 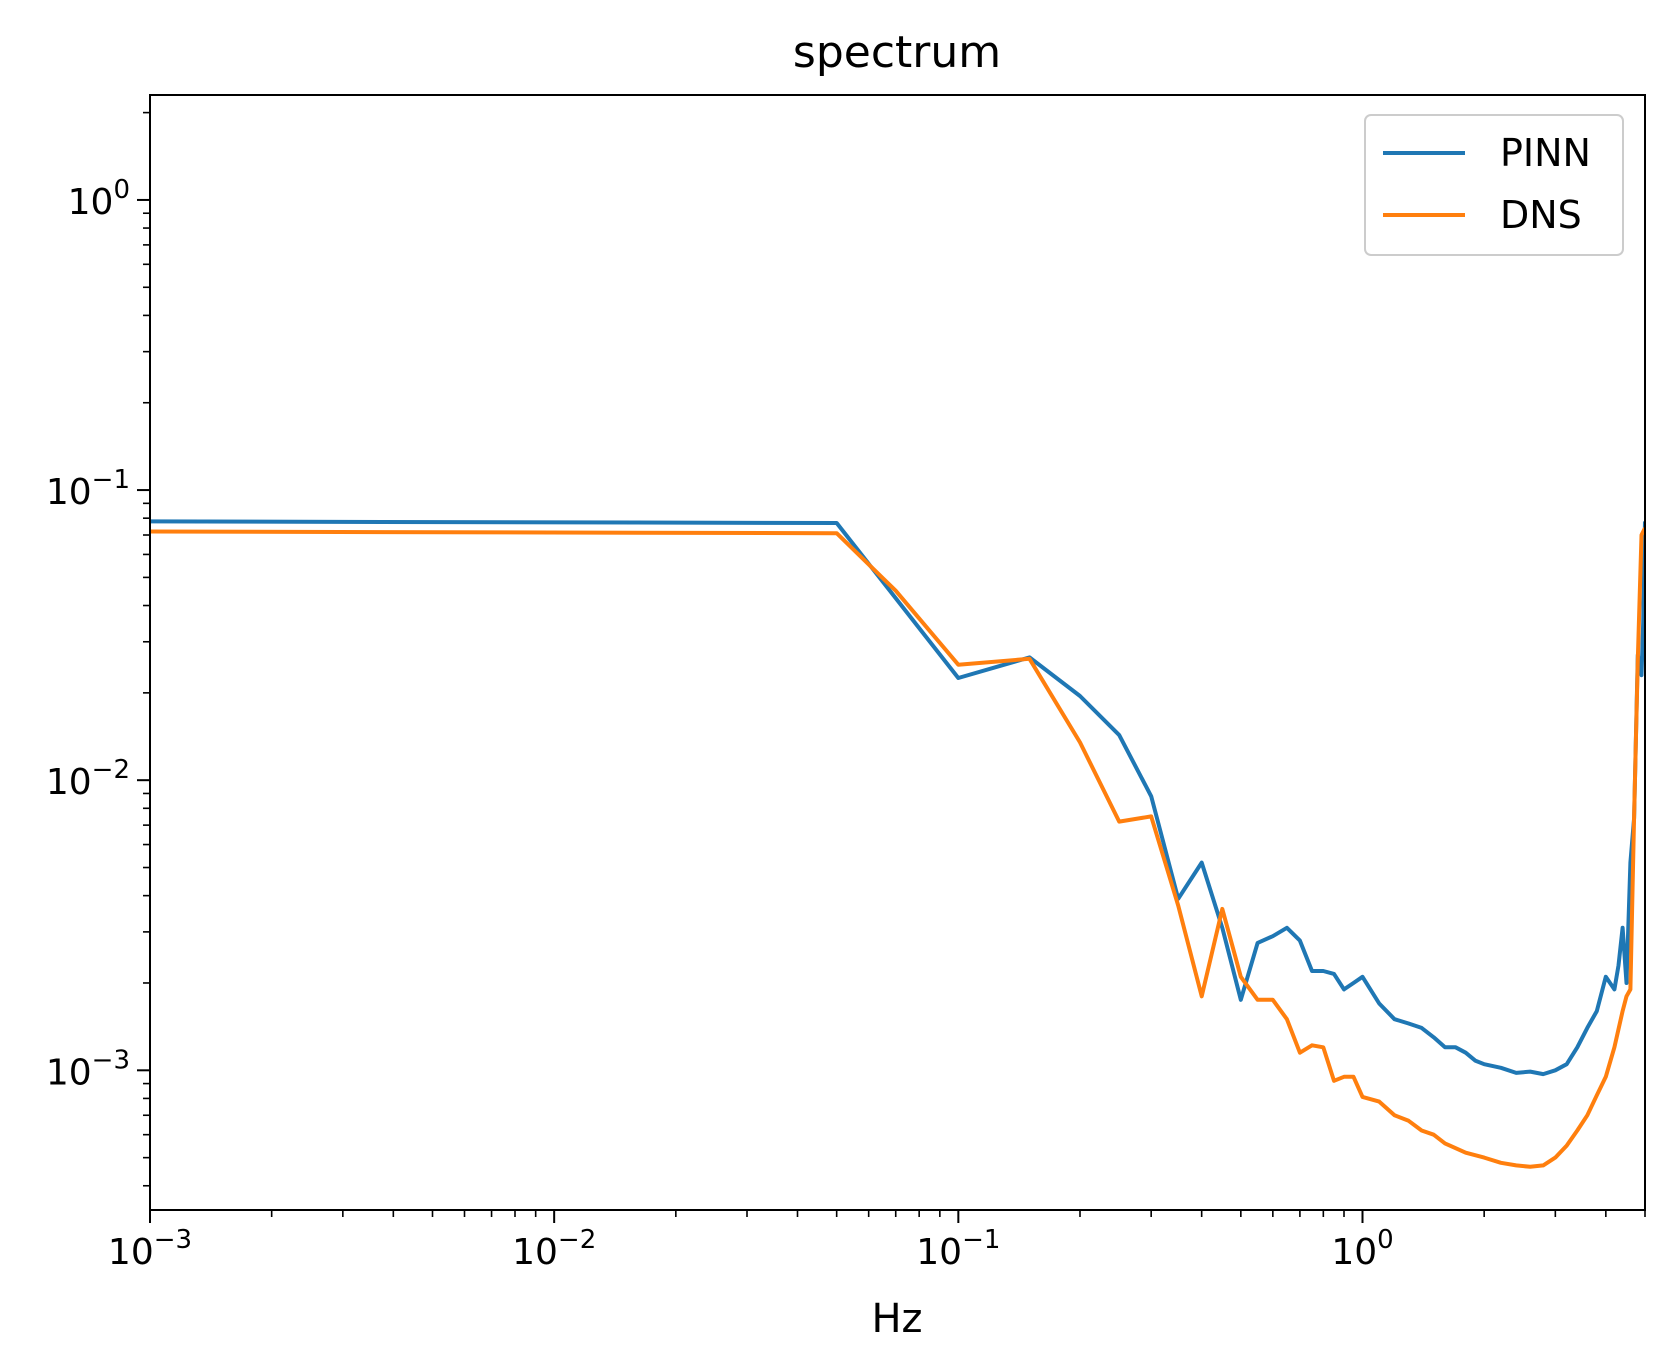 I want to click on legend: PINN DNS, so click(x=1494, y=185).